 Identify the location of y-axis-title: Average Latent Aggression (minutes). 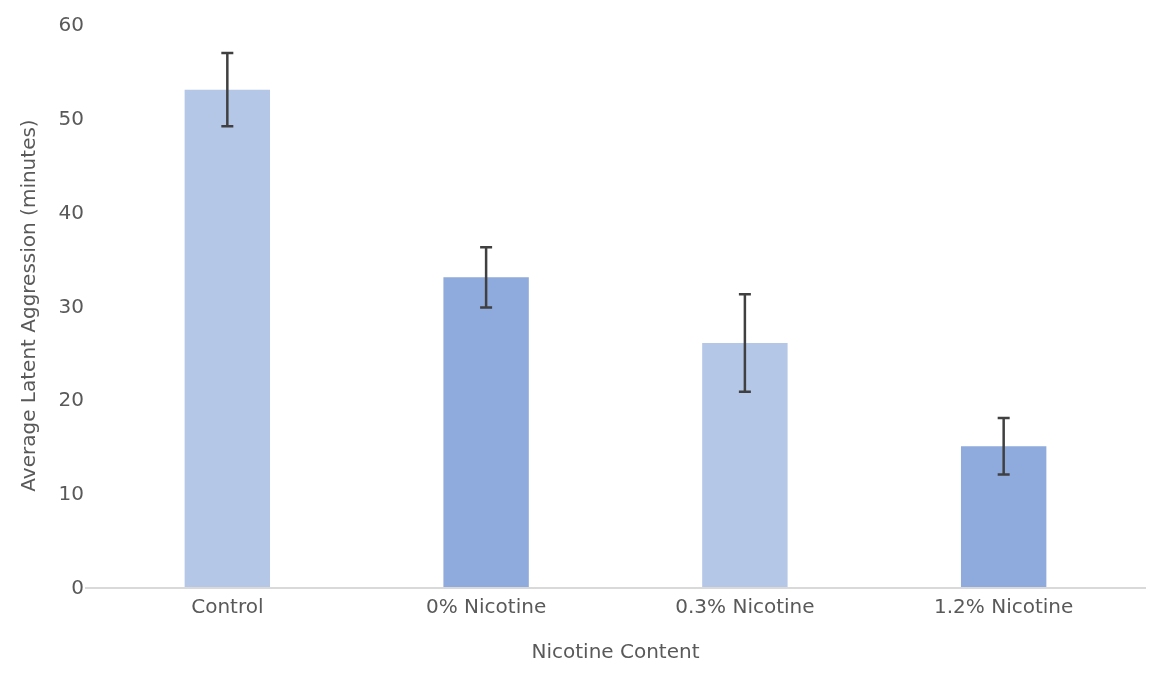
(28, 305).